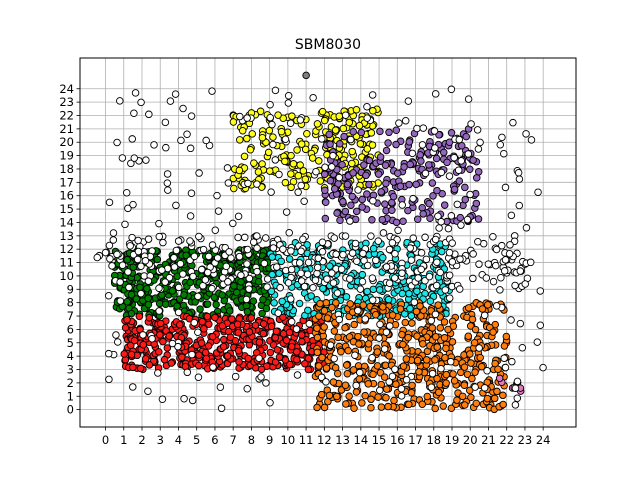 The width and height of the screenshot is (640, 480). What do you see at coordinates (506, 440) in the screenshot?
I see `x-tick-label: 22` at bounding box center [506, 440].